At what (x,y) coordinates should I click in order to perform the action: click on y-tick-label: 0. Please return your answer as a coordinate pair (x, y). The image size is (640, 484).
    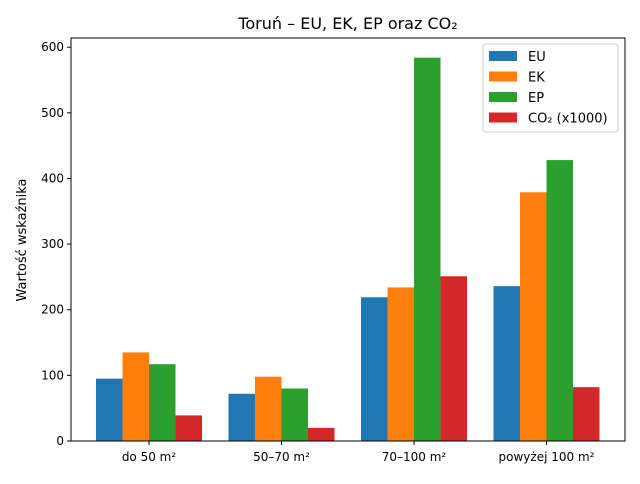
    Looking at the image, I should click on (60, 441).